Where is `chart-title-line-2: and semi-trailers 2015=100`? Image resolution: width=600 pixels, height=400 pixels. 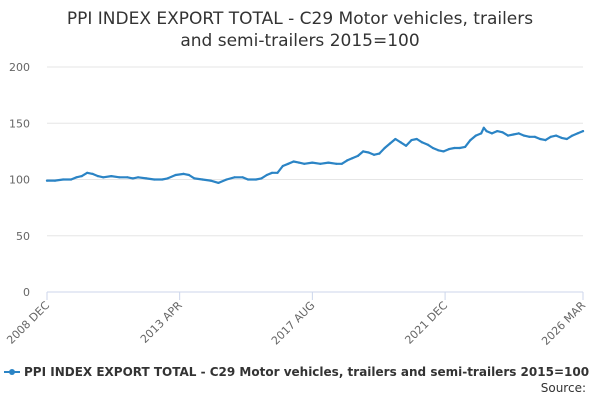
chart-title-line-2: and semi-trailers 2015=100 is located at coordinates (300, 41).